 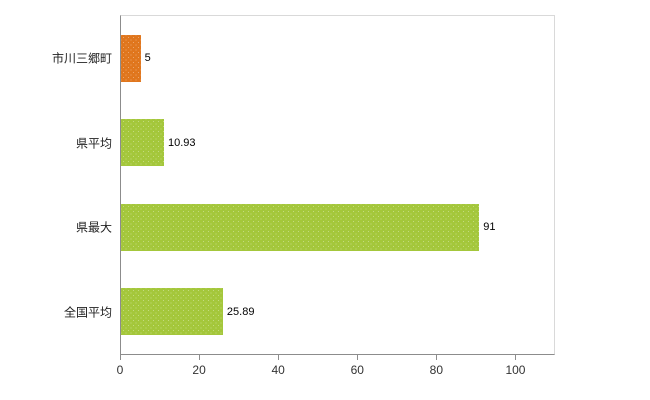 I want to click on value-label: 91, so click(x=489, y=227).